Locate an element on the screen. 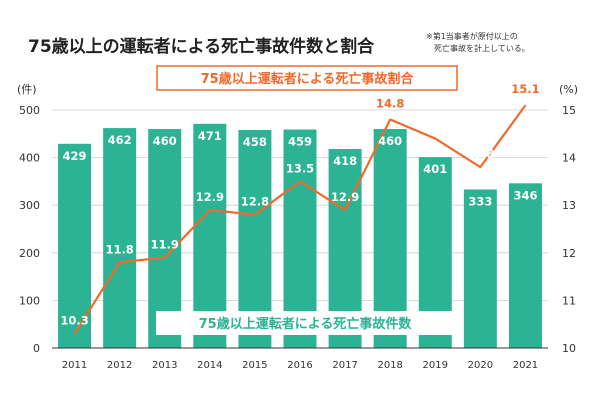 The height and width of the screenshot is (400, 600). line-label-2017: 12.9 is located at coordinates (345, 197).